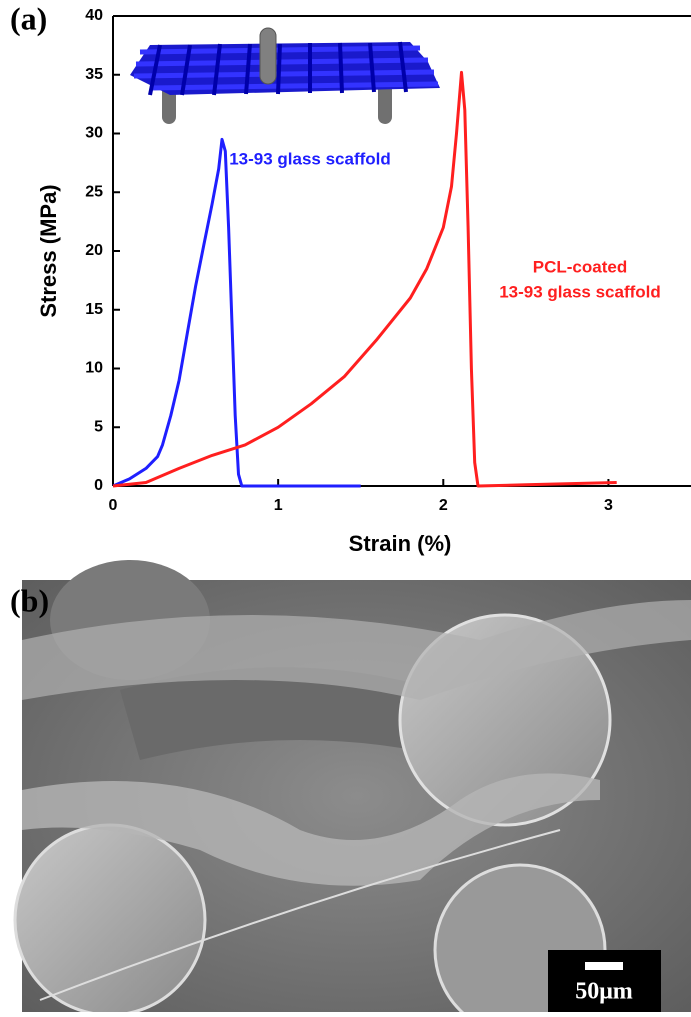 This screenshot has width=691, height=1017. I want to click on data-line, so click(236, 312).